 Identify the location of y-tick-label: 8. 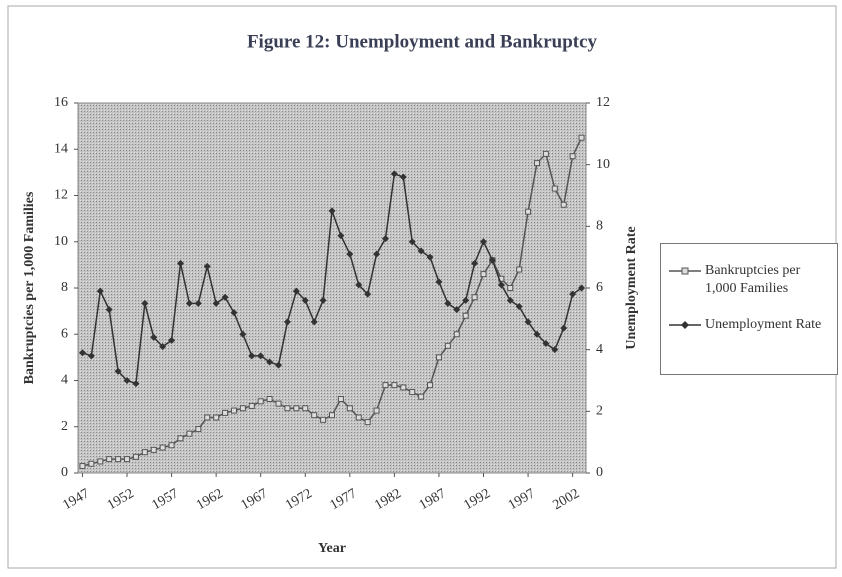
(64, 287).